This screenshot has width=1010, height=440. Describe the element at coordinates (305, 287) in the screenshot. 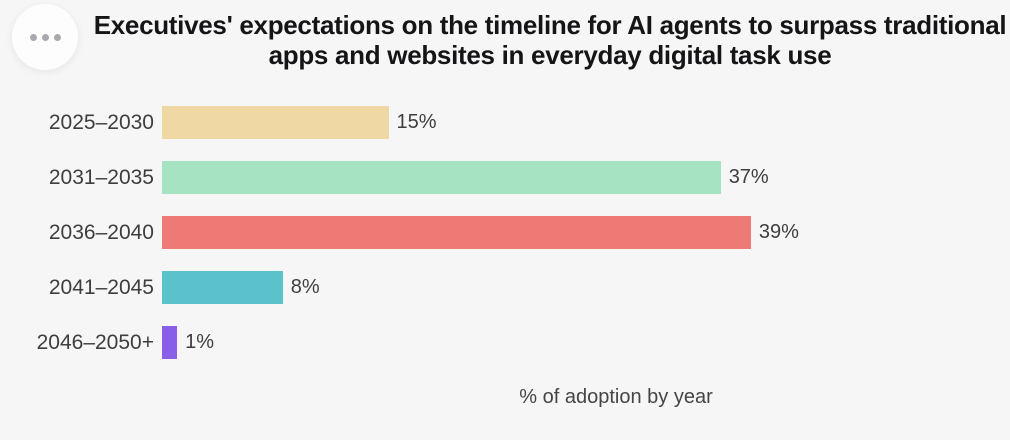

I see `value-label: 8%` at that location.